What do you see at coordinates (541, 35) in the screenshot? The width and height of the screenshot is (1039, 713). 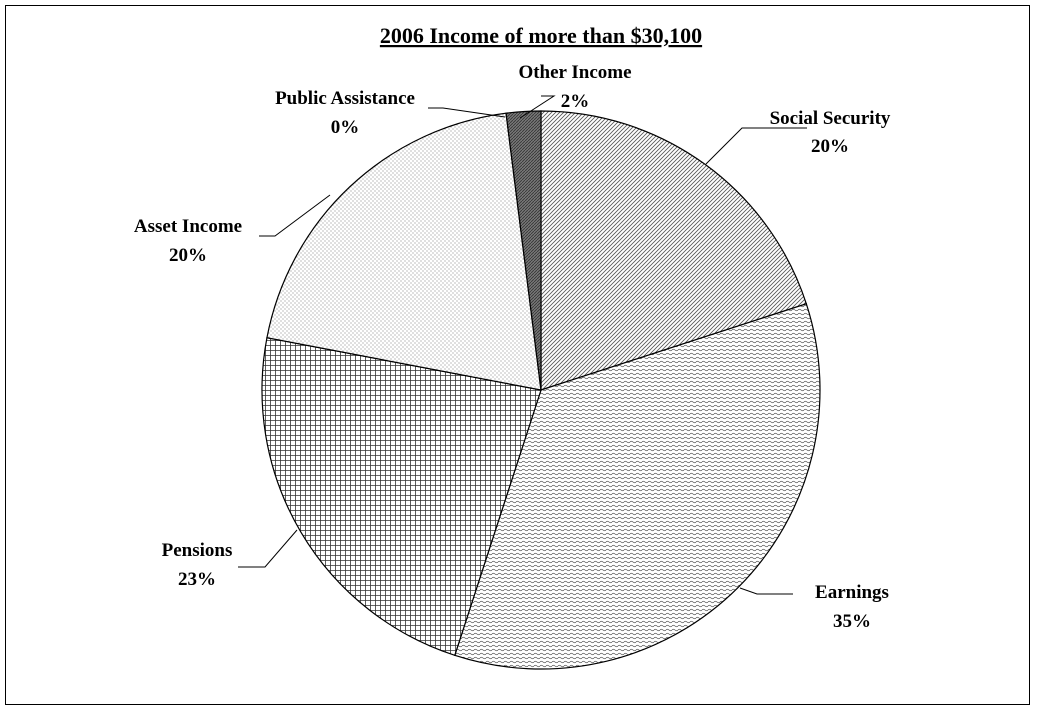 I see `chart-title: 2006 Income of more than $30,100` at bounding box center [541, 35].